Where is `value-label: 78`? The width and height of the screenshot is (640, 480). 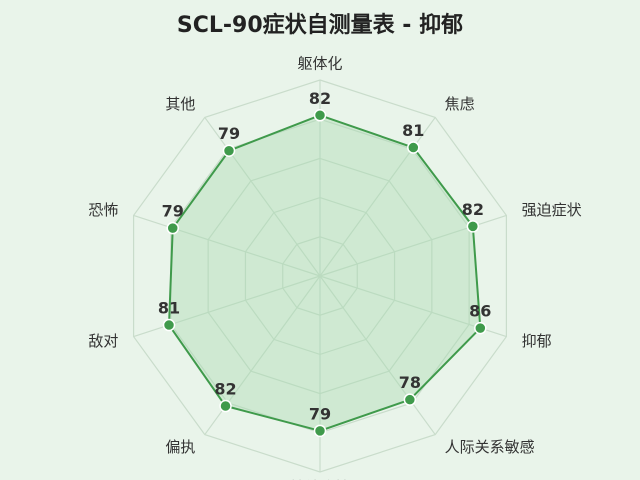
value-label: 78 is located at coordinates (410, 382).